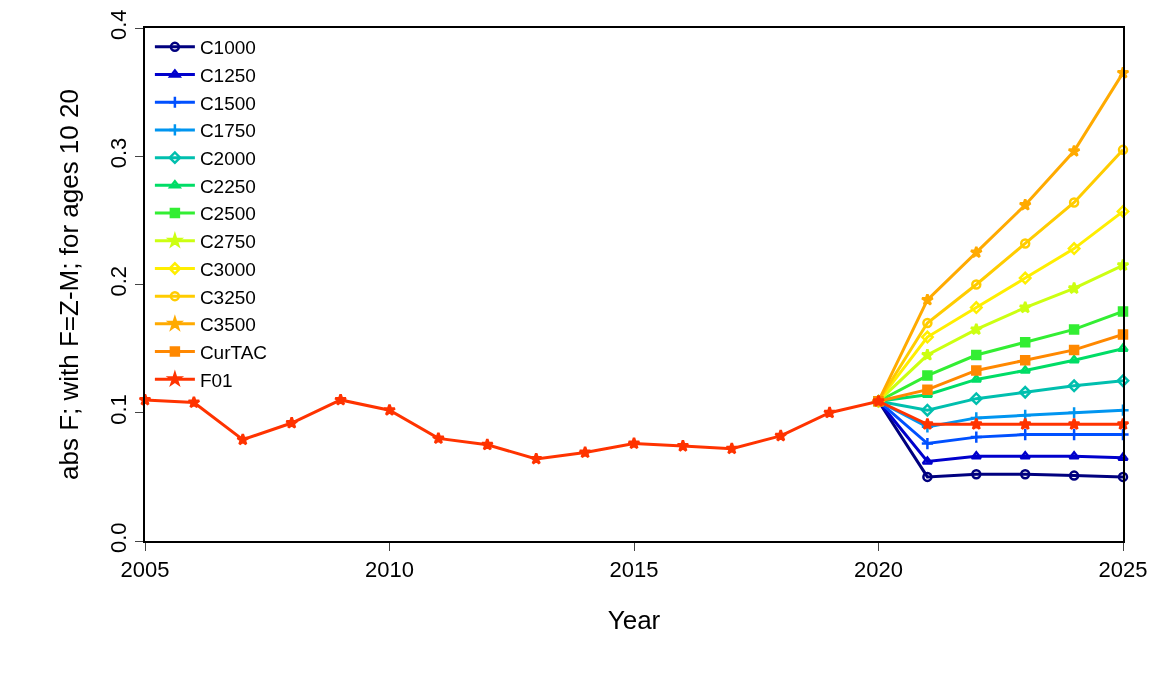  I want to click on legend-label: C3000, so click(227, 269).